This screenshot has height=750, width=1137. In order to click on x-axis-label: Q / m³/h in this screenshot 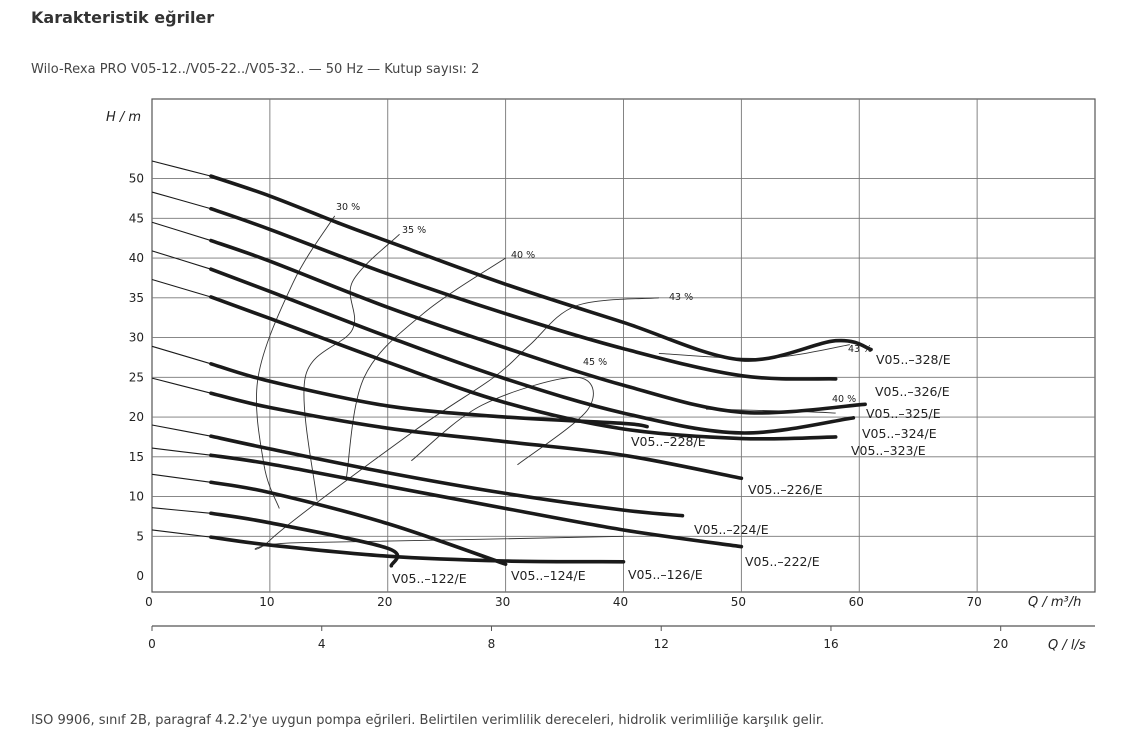, I will do `click(1054, 602)`.